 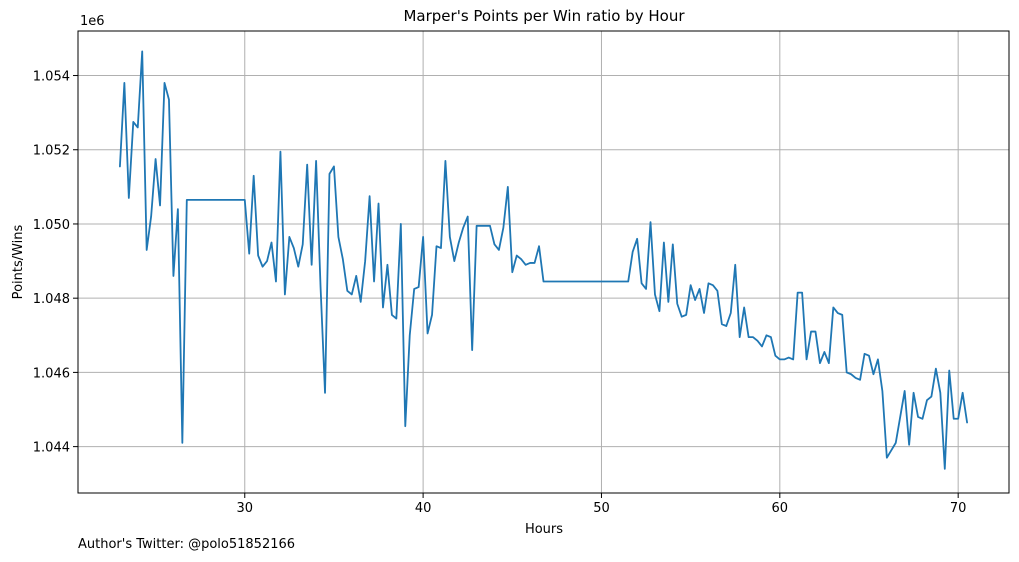 I want to click on chart-title: Marper's Points per Win ratio by Hour, so click(x=544, y=16).